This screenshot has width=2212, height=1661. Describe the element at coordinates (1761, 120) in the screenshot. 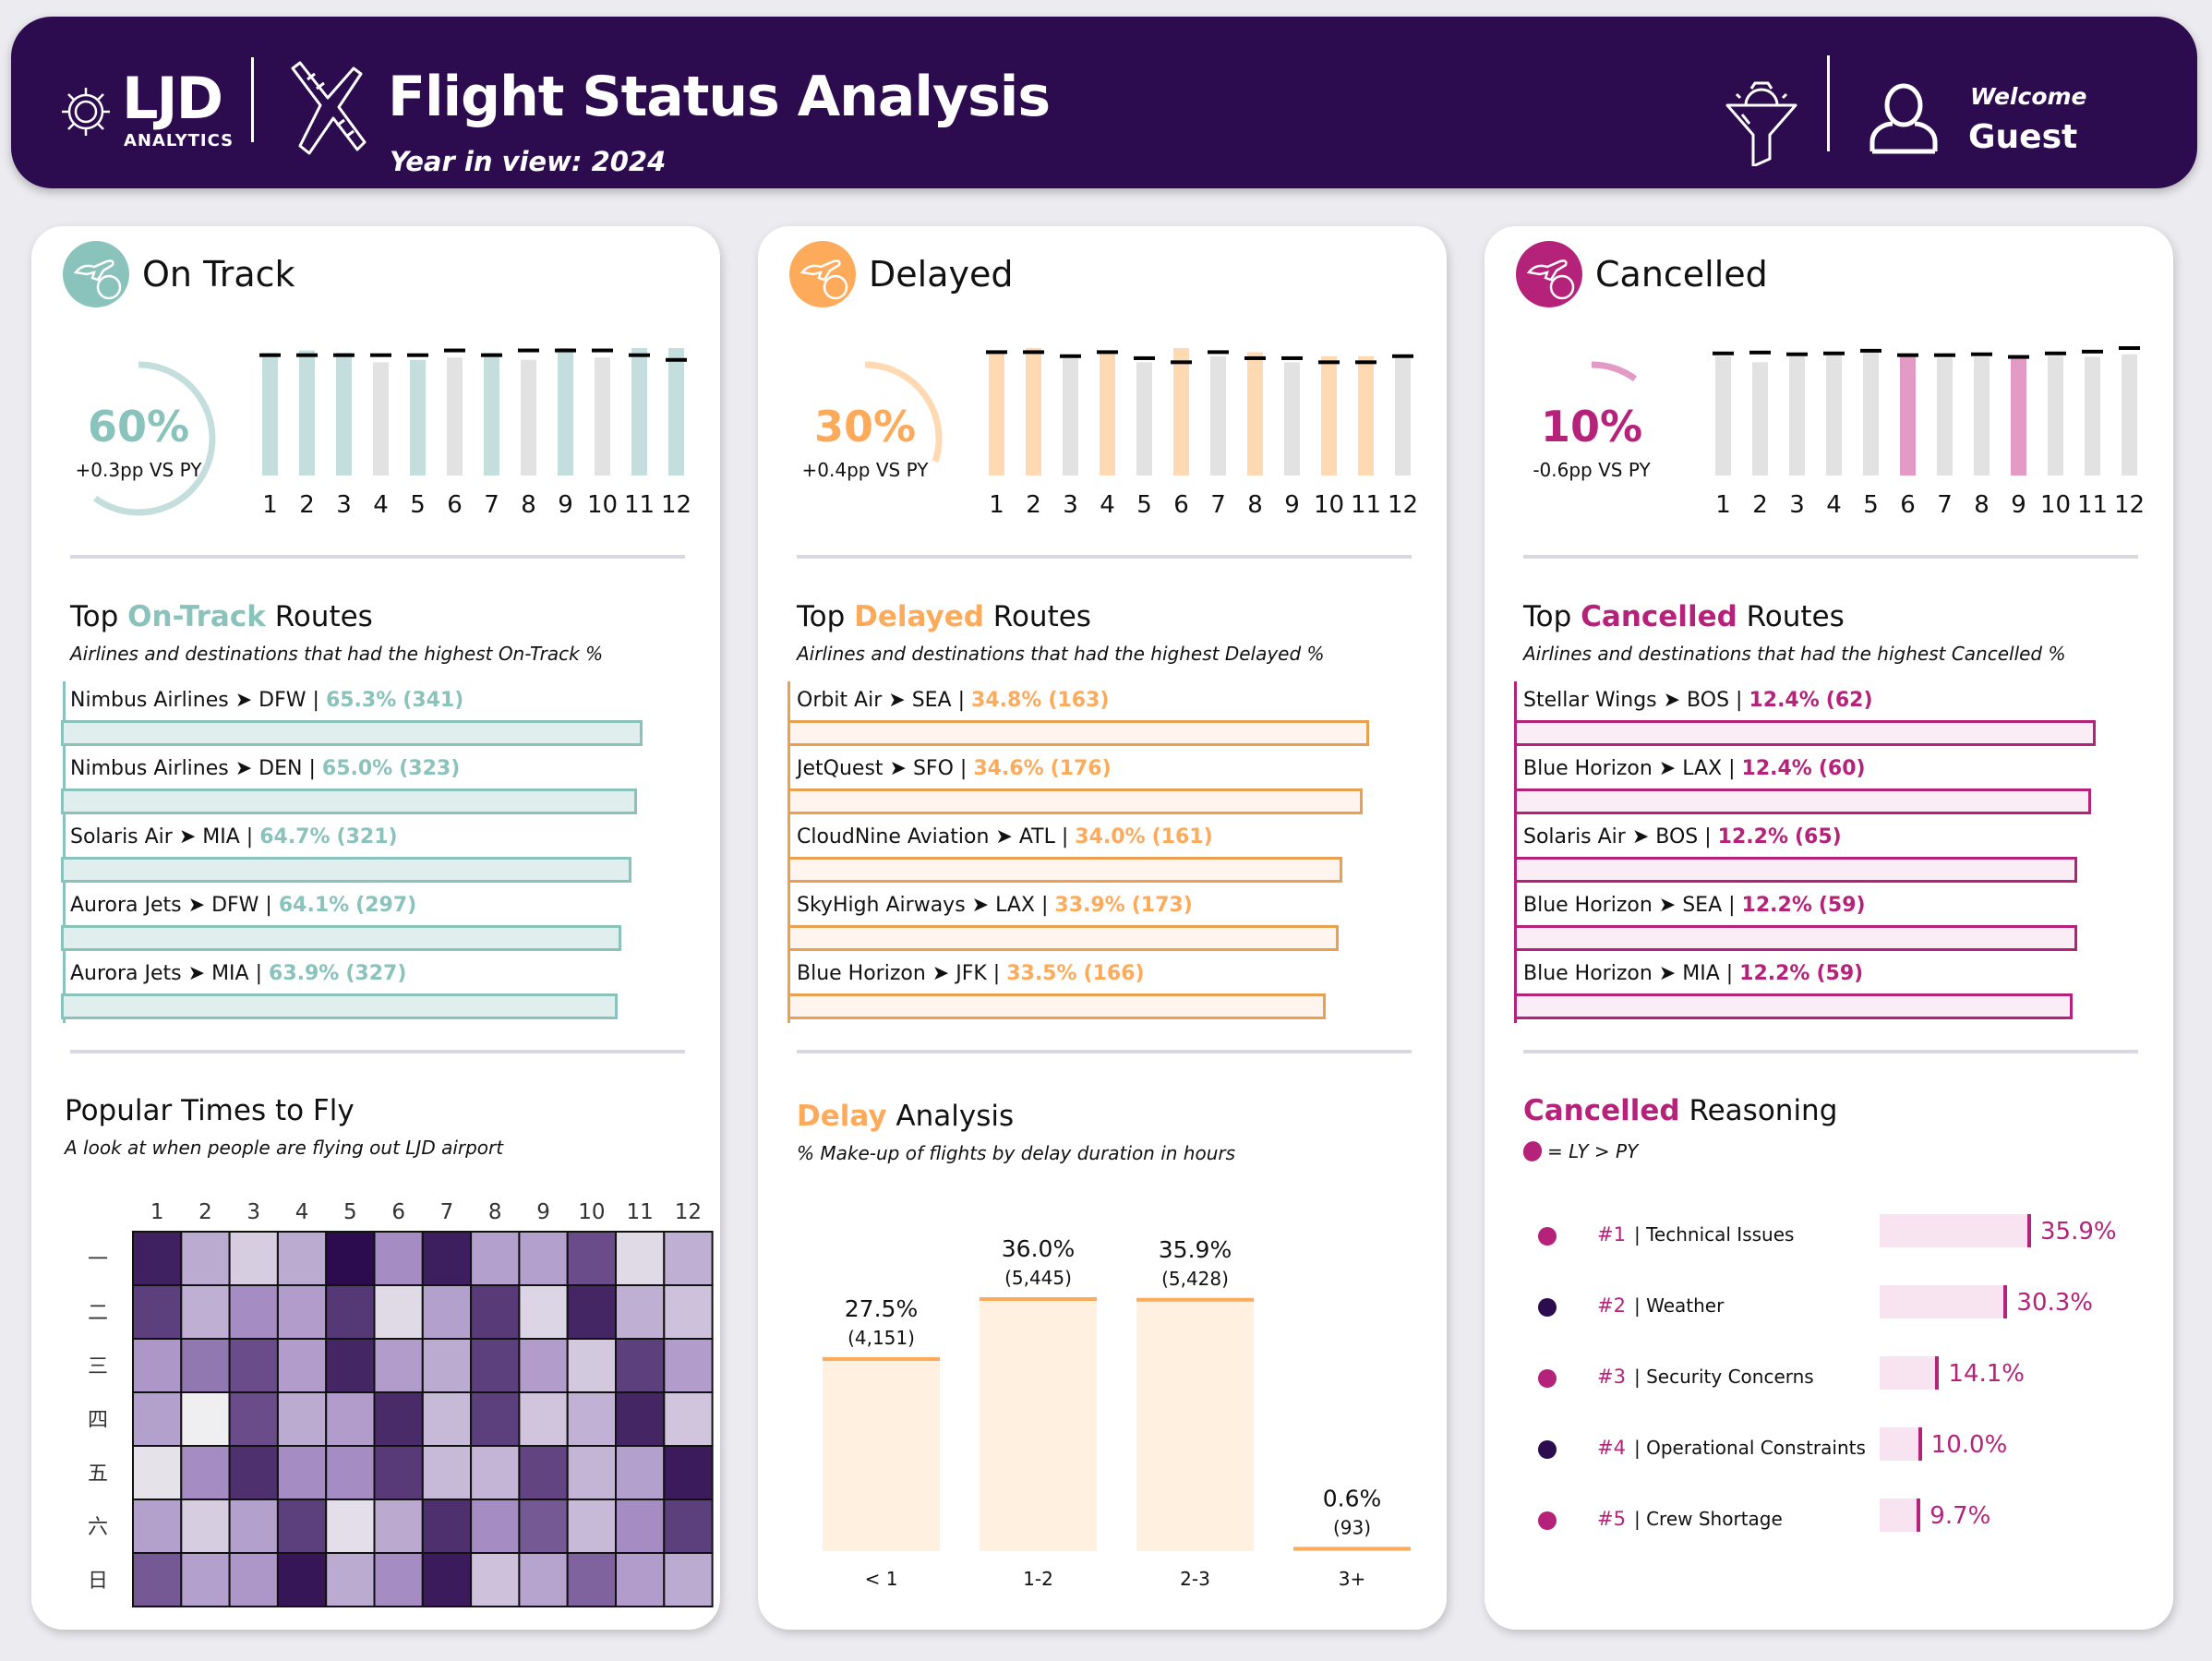

I see `filter-gear-icon` at that location.